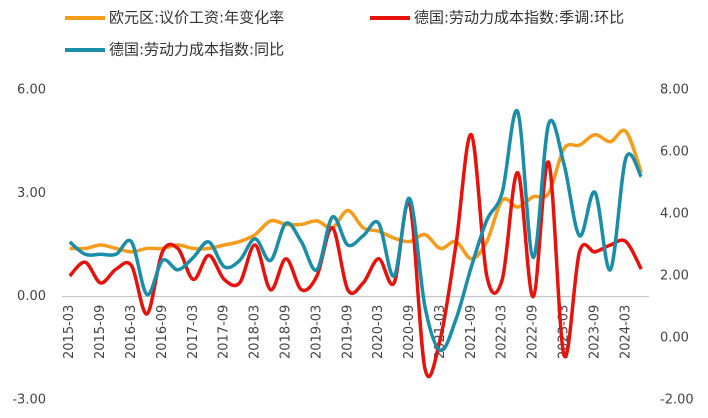 The image size is (708, 418). Describe the element at coordinates (674, 152) in the screenshot. I see `y2-tick-label: 6.00` at that location.